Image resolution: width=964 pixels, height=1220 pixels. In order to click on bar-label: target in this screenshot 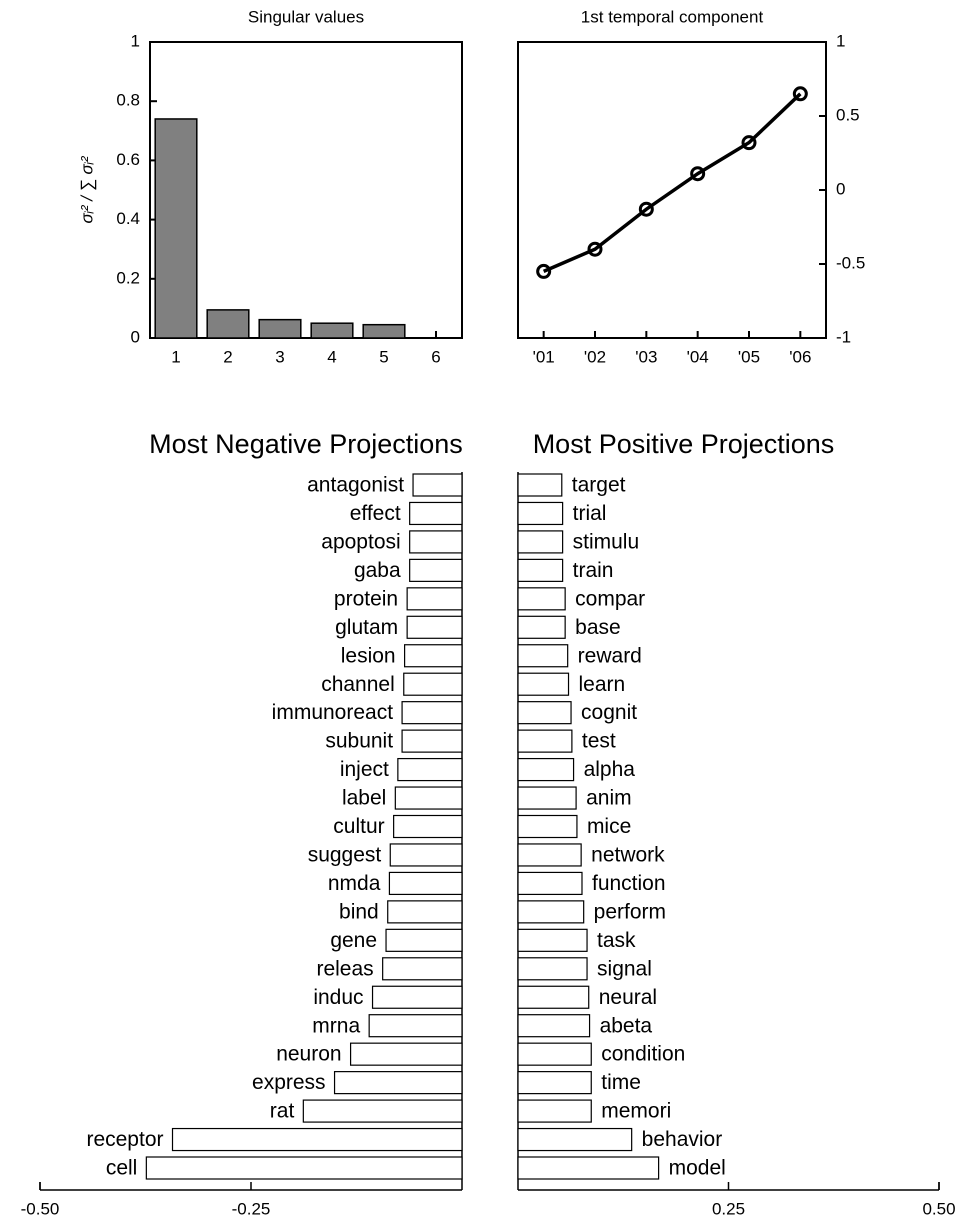, I will do `click(599, 485)`.